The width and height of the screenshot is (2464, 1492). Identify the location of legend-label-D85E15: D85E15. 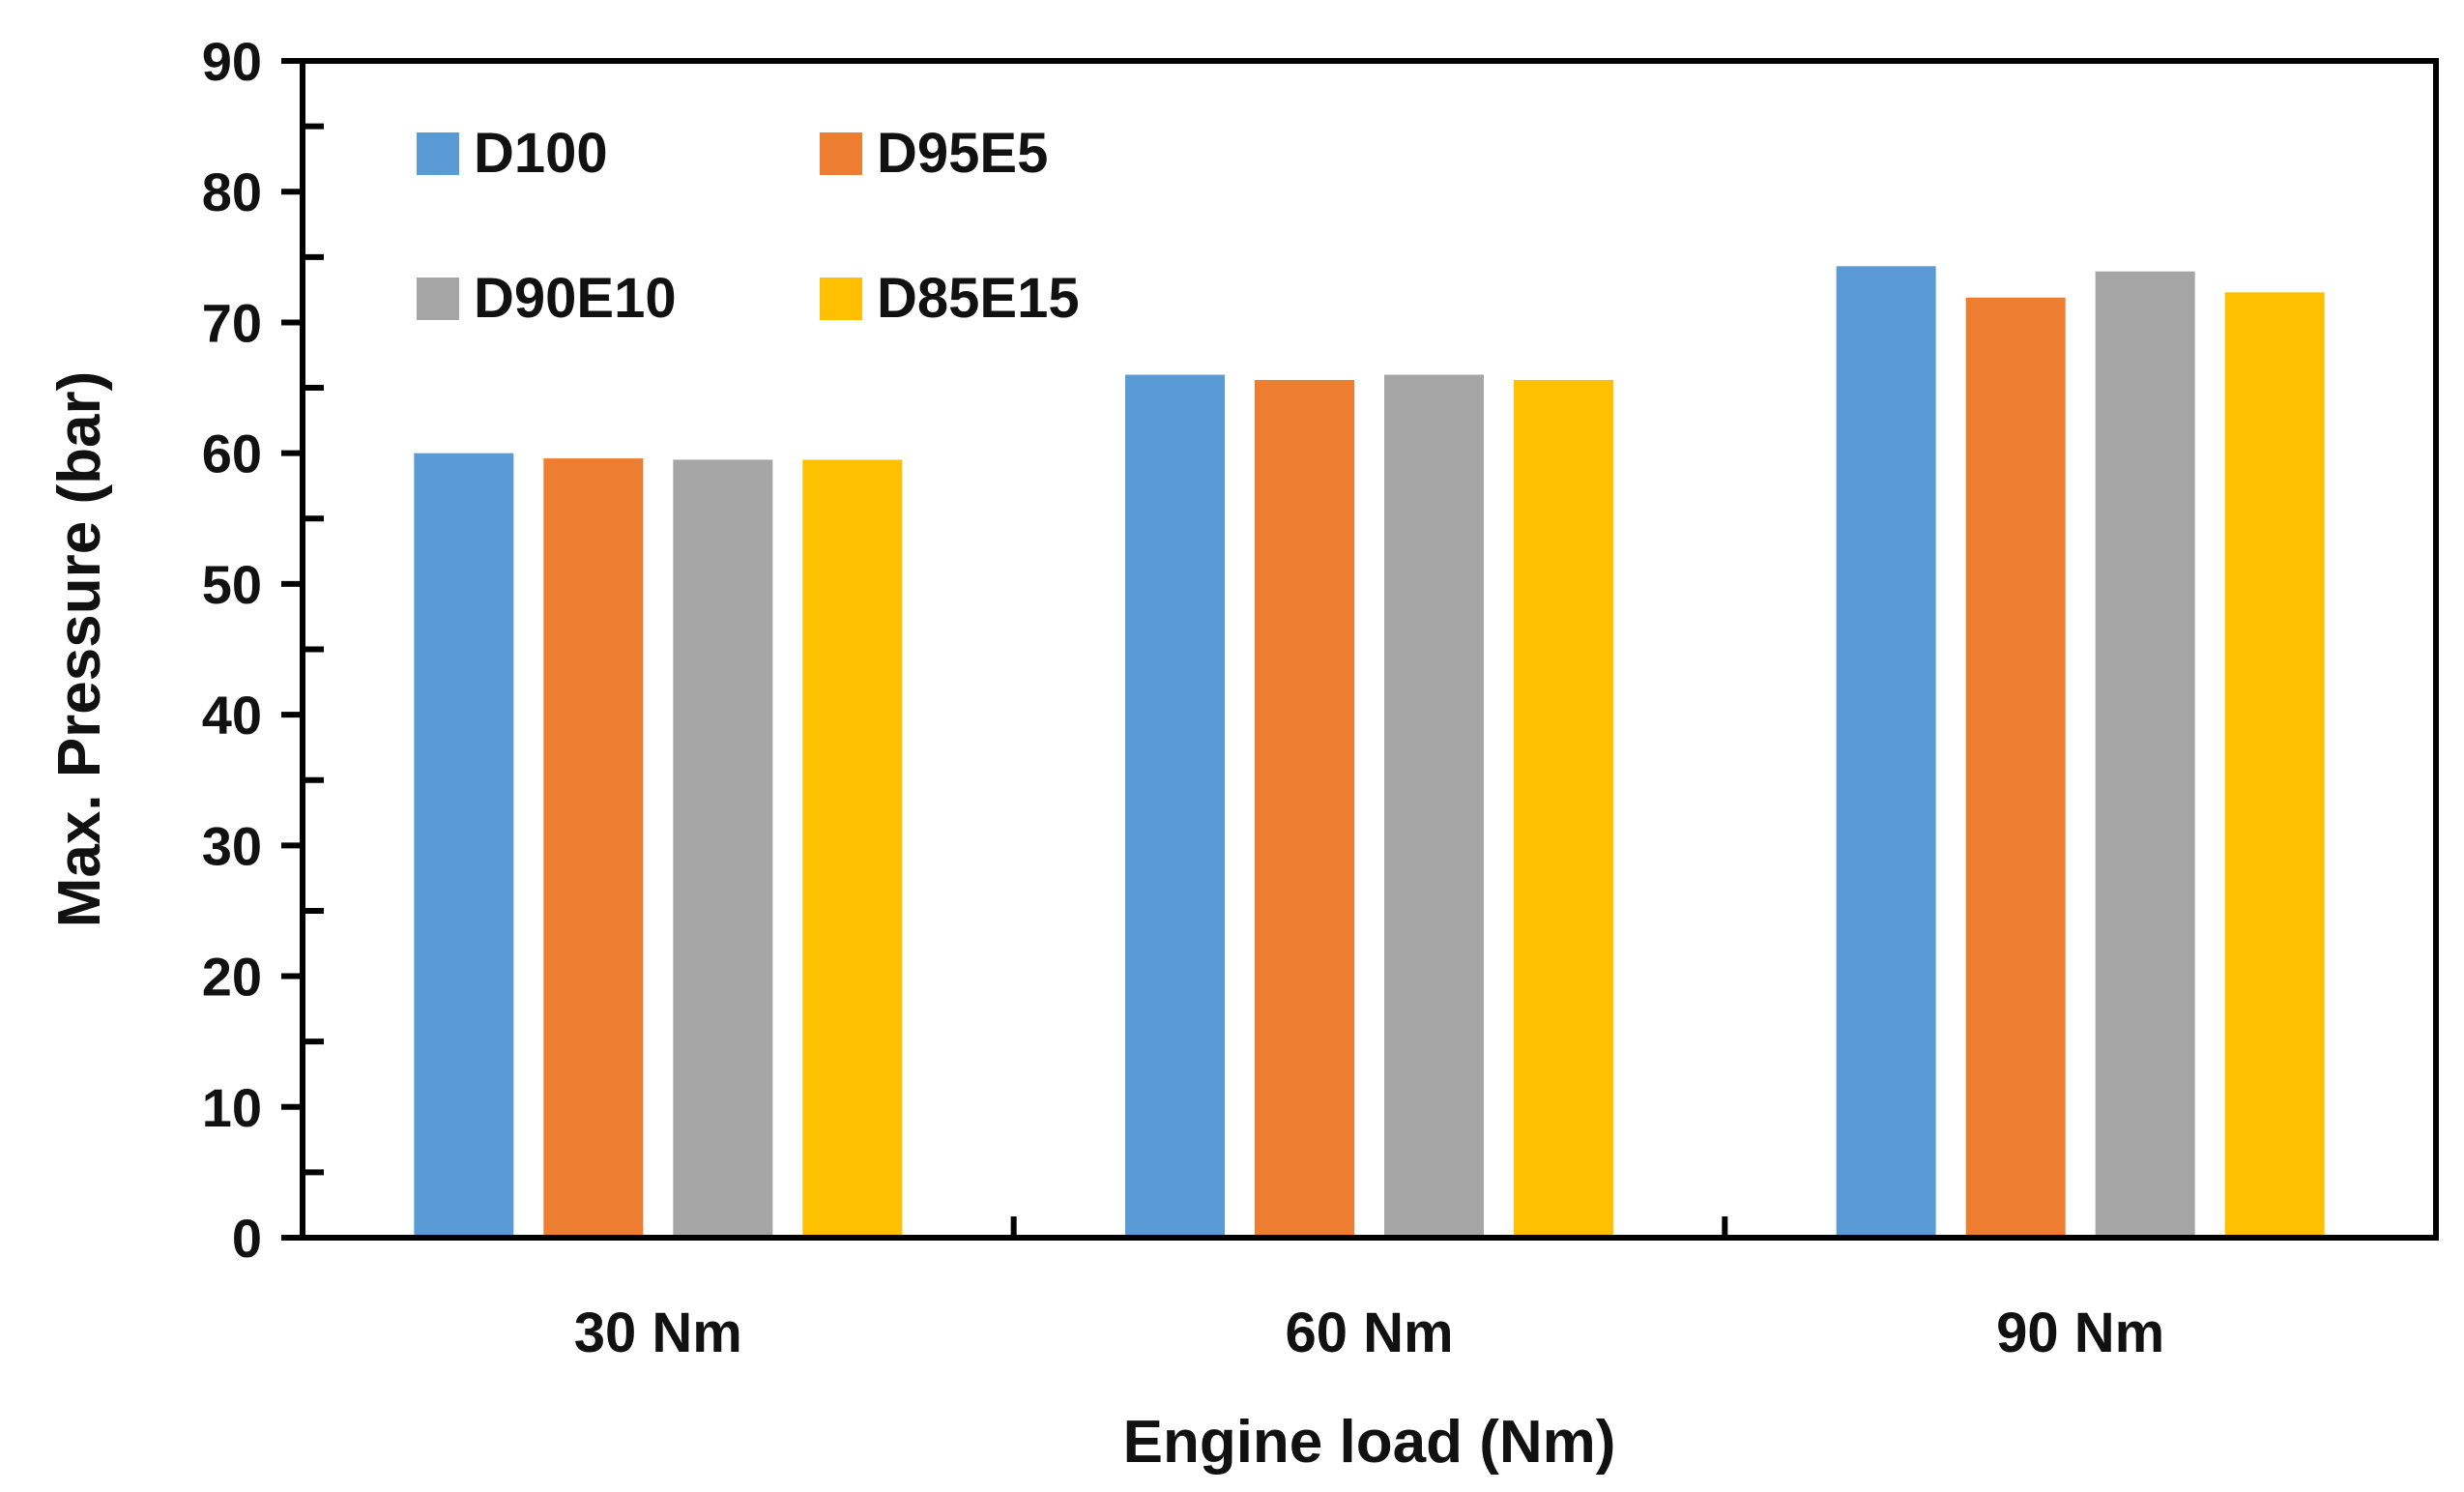
(979, 298).